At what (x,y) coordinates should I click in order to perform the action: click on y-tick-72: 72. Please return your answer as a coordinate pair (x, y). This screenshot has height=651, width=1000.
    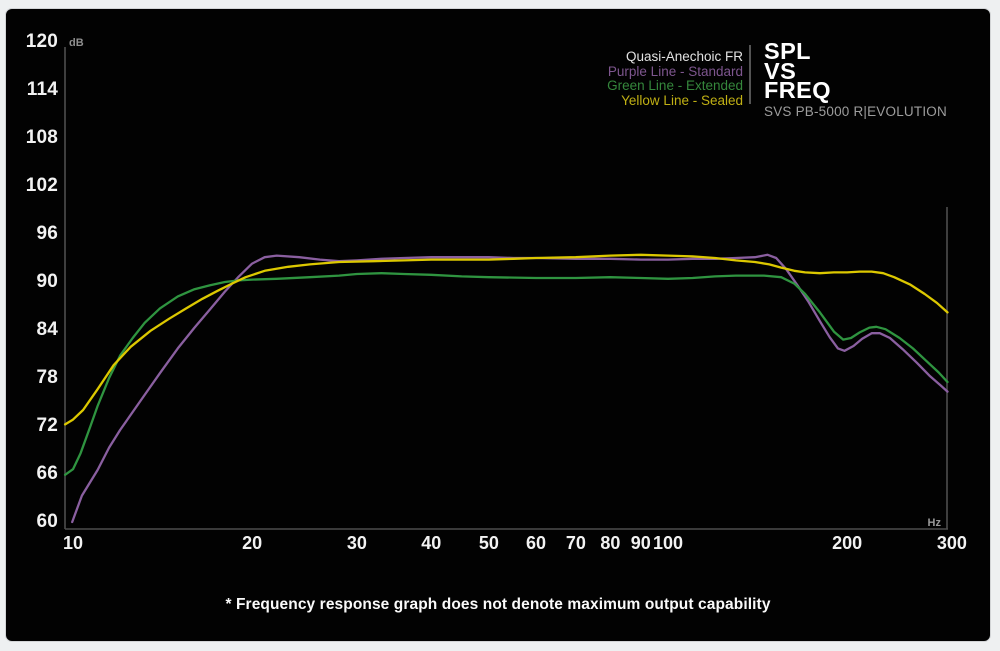
    Looking at the image, I should click on (47, 425).